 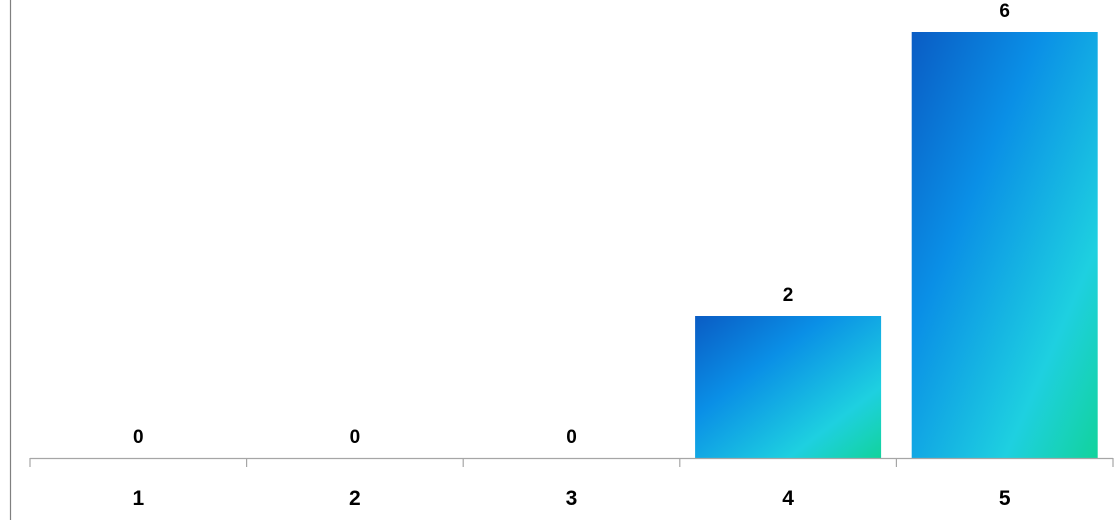 What do you see at coordinates (355, 498) in the screenshot?
I see `x-tick-label-2: 2` at bounding box center [355, 498].